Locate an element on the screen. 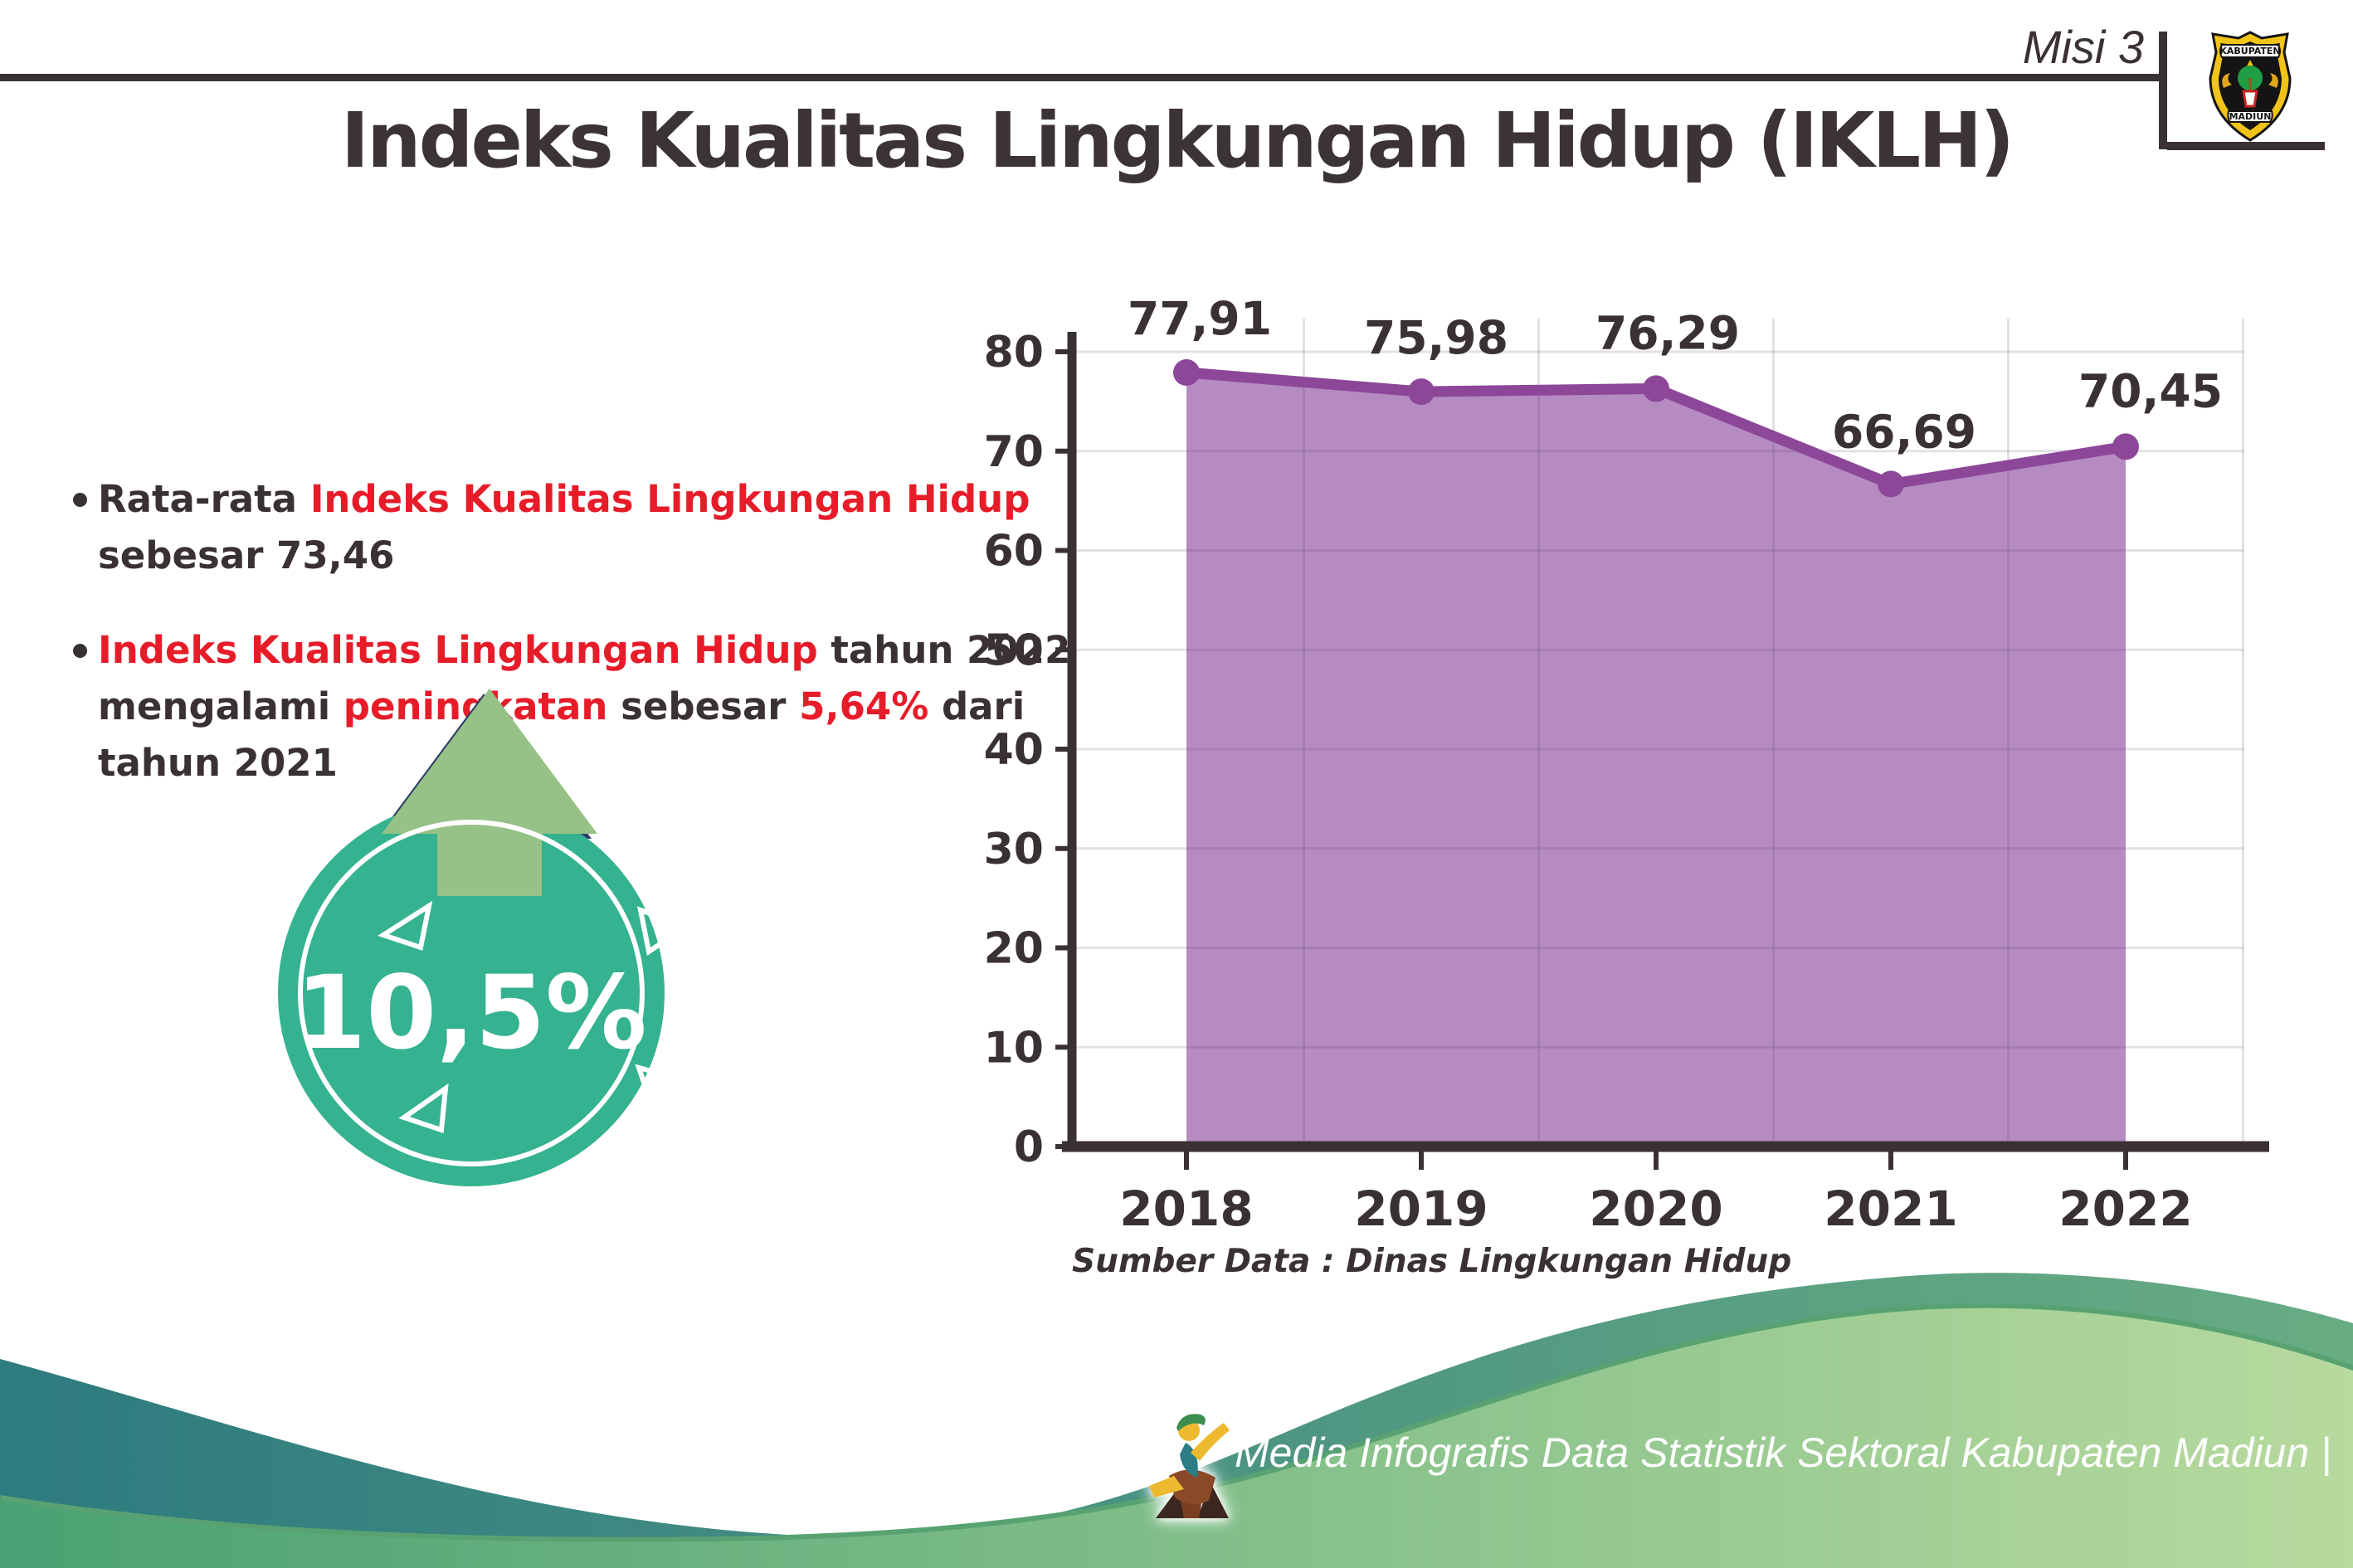 Image resolution: width=2353 pixels, height=1568 pixels. data-label-2020: 76,29 is located at coordinates (1667, 332).